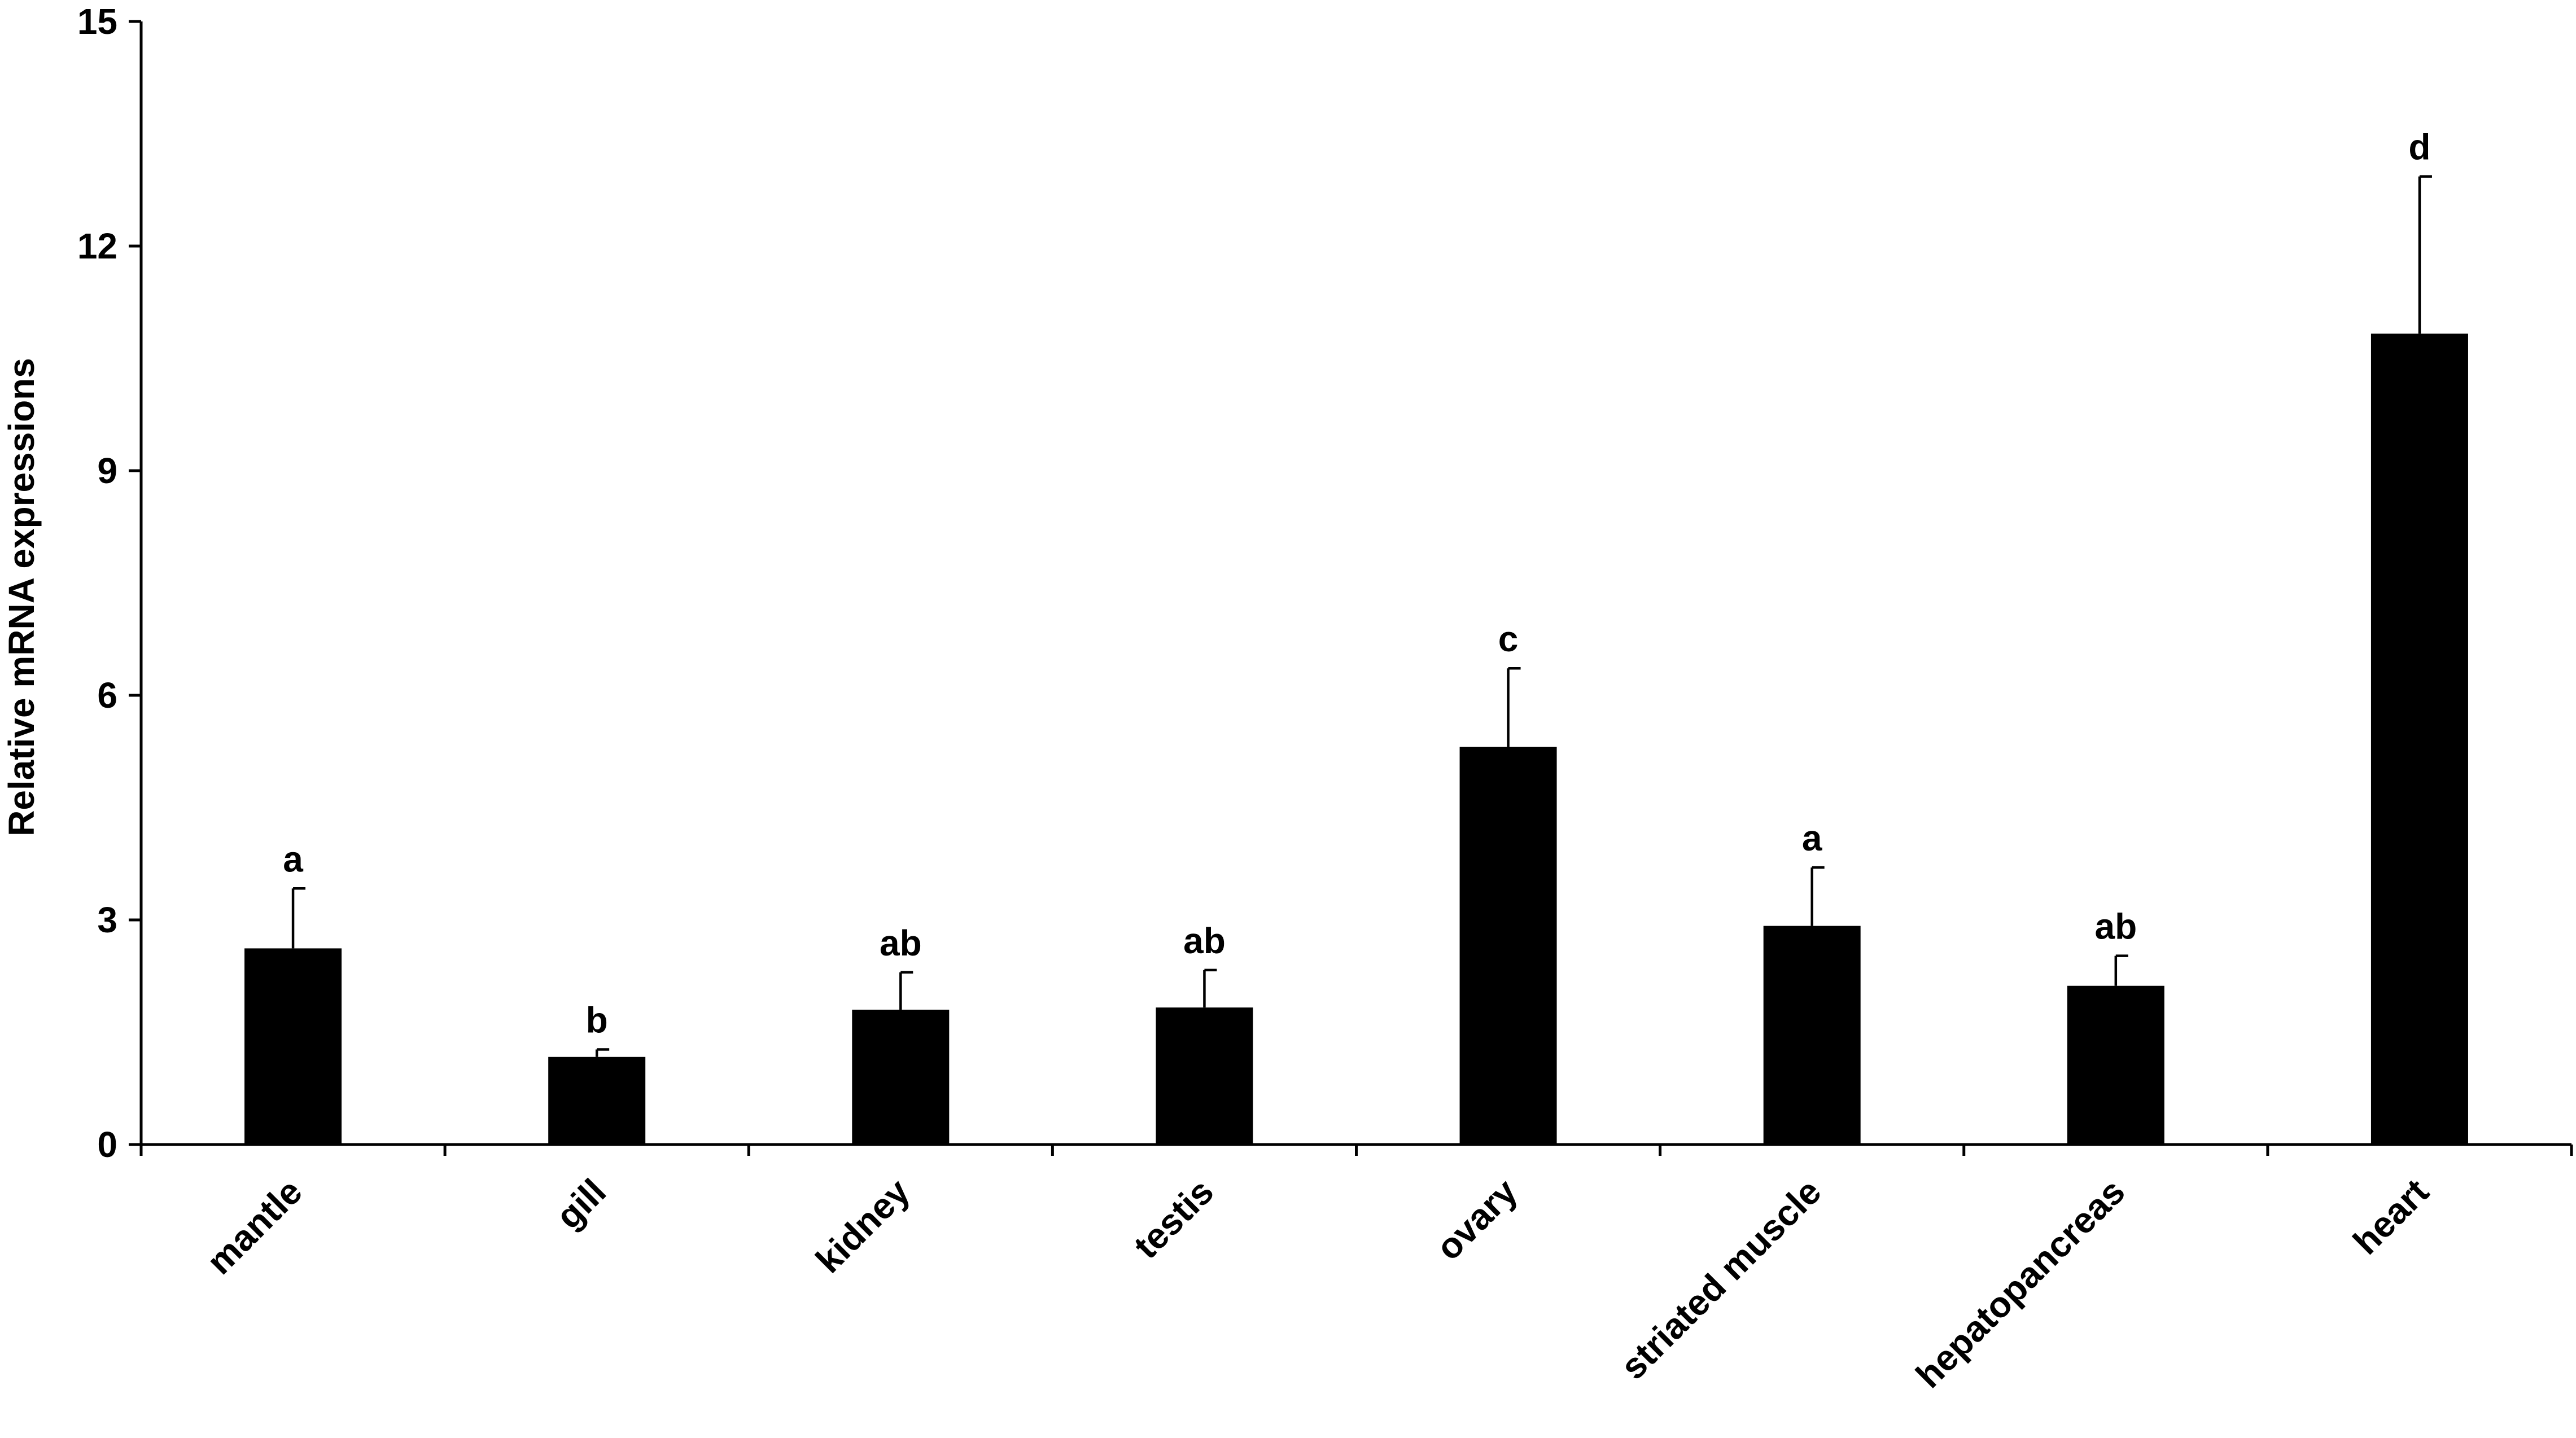 This screenshot has height=1438, width=2576. Describe the element at coordinates (1721, 1279) in the screenshot. I see `category-label-striated-muscle: striated muscle` at that location.